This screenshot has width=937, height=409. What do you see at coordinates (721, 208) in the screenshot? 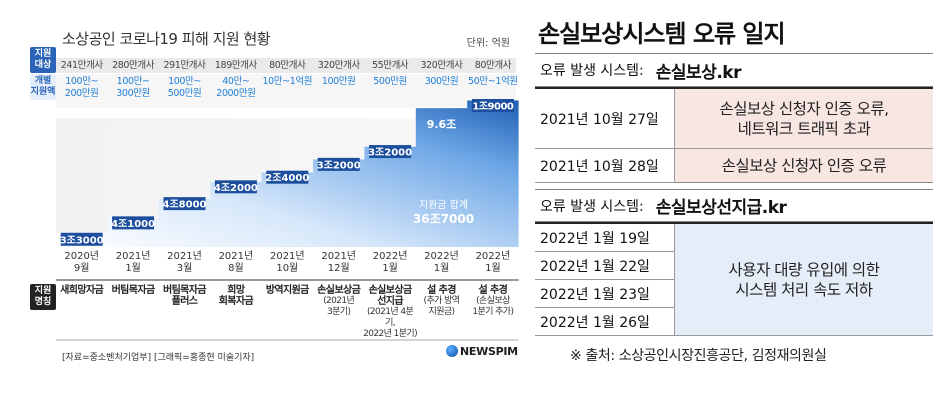
I see `system-name: 손실보상선지급.kr` at bounding box center [721, 208].